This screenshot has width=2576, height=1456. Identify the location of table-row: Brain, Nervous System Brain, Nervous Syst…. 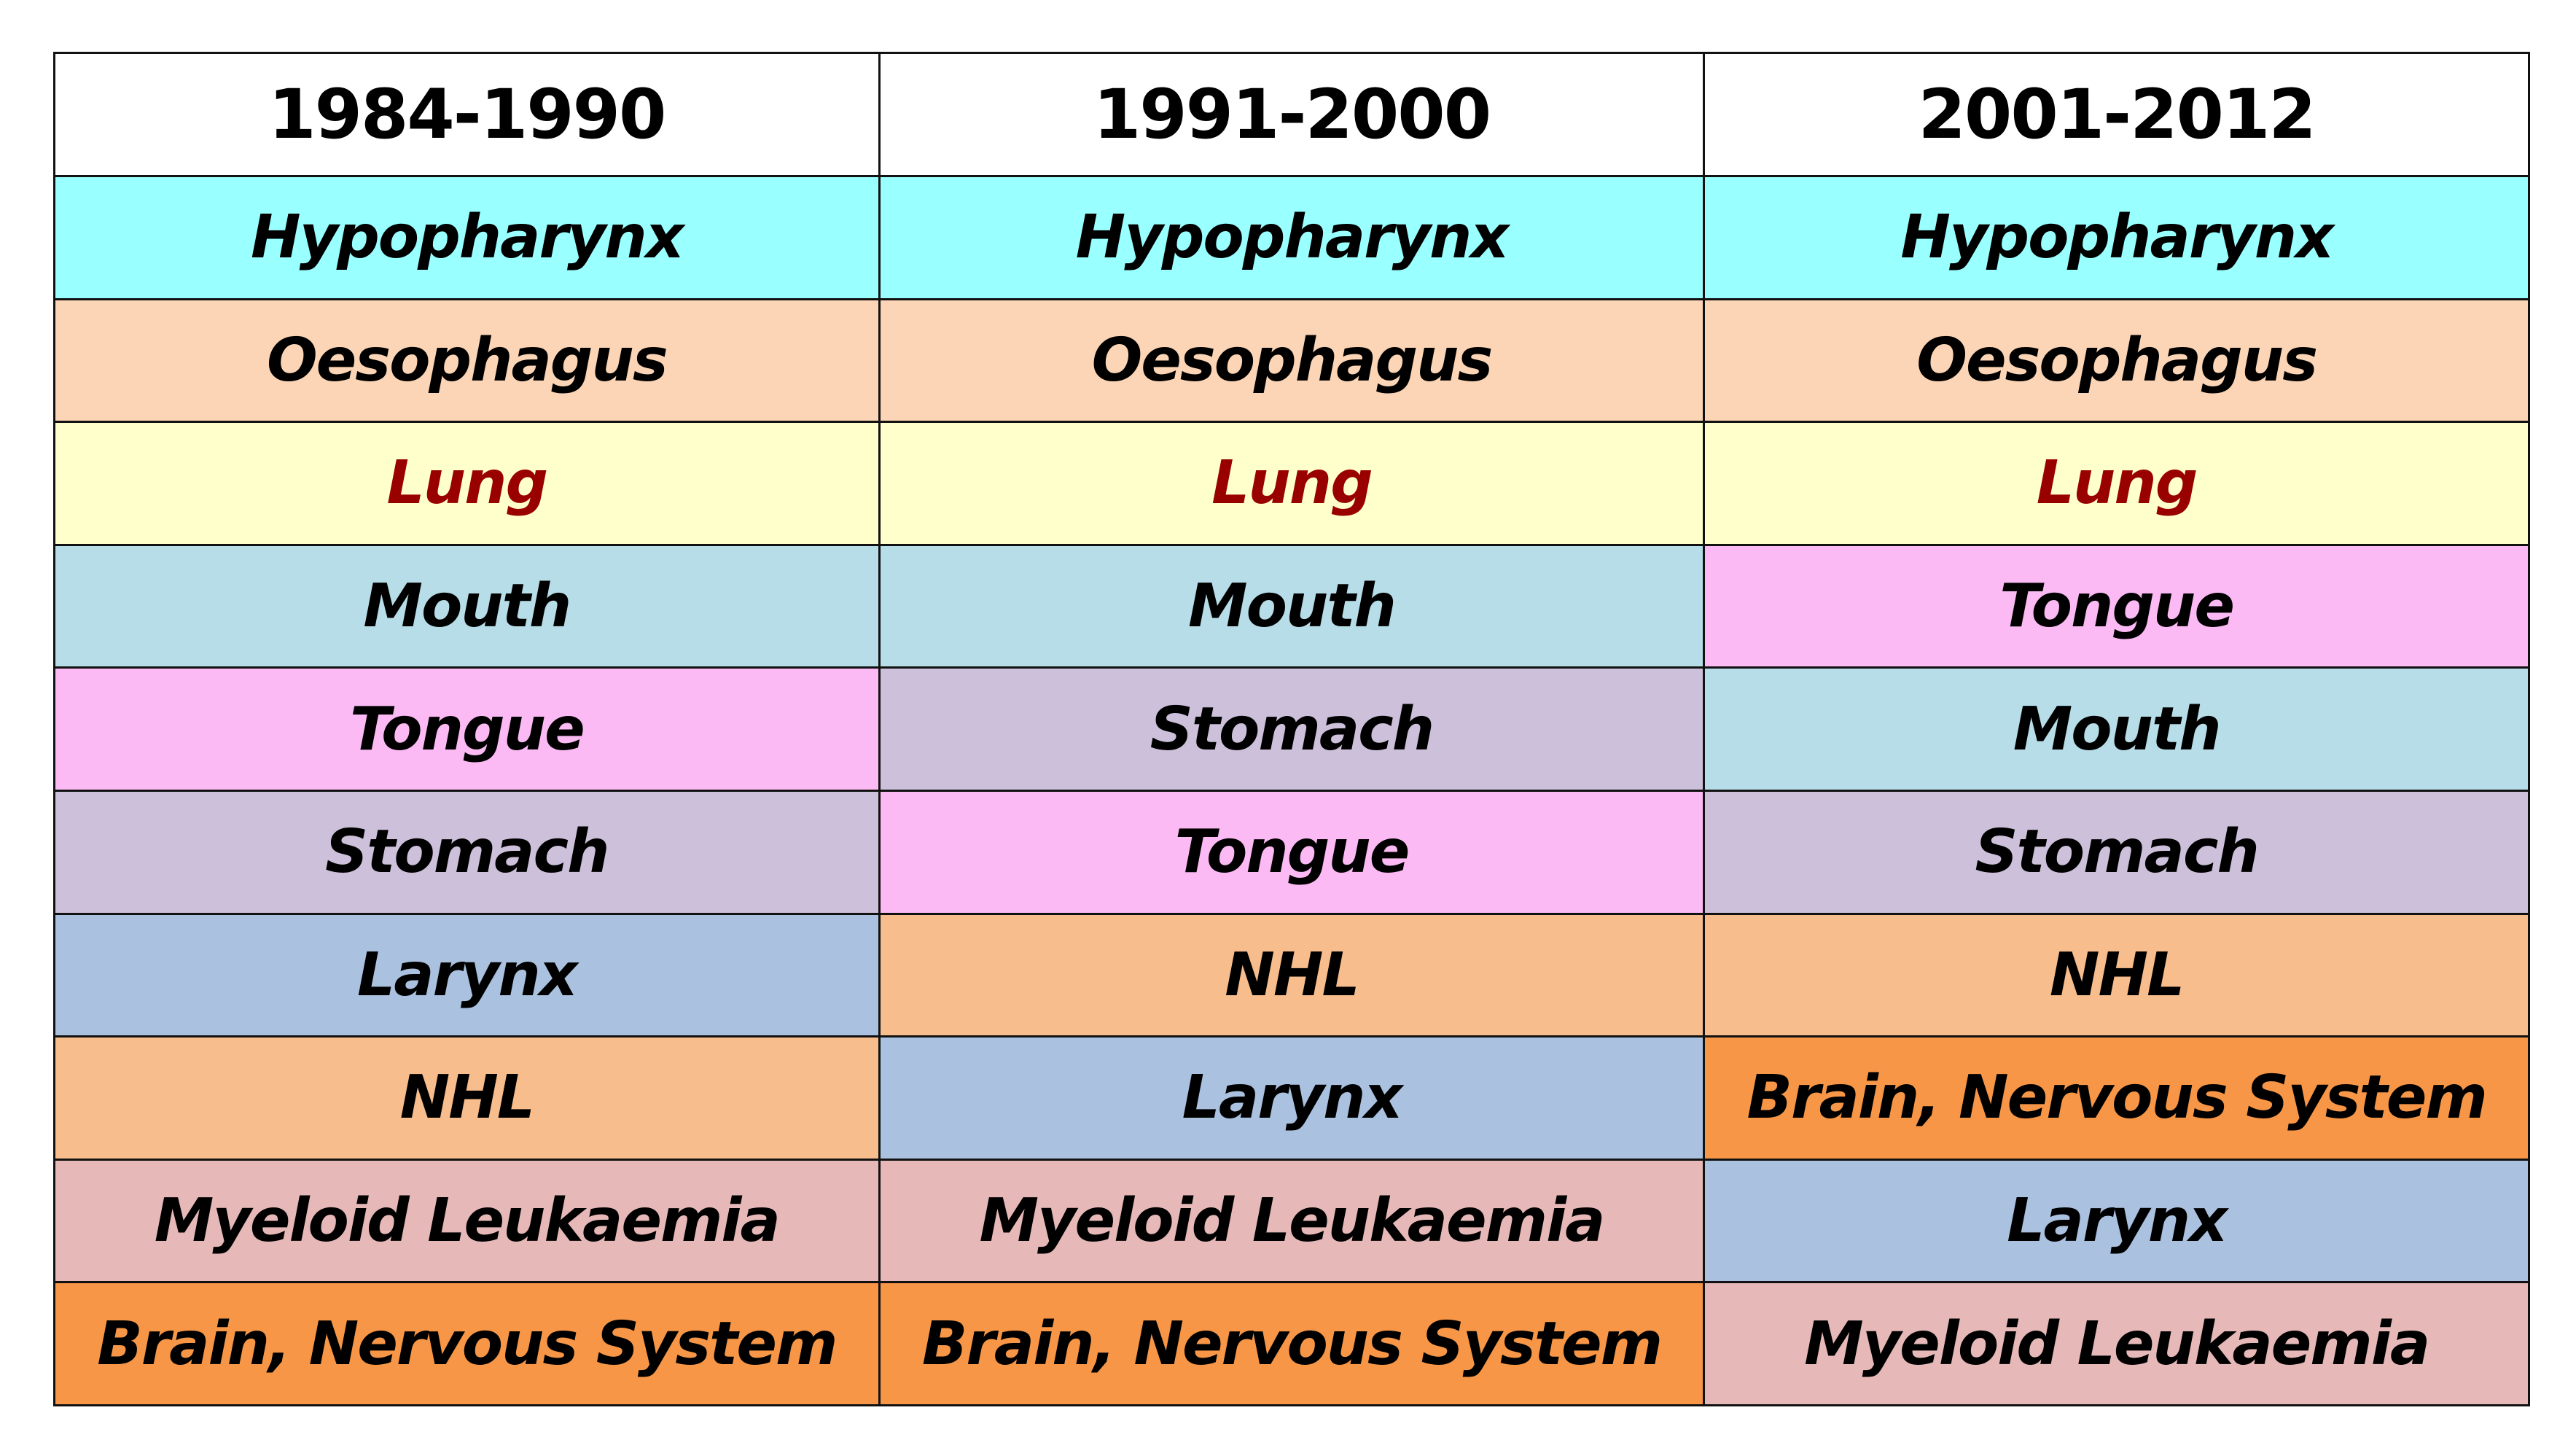
(1291, 1343).